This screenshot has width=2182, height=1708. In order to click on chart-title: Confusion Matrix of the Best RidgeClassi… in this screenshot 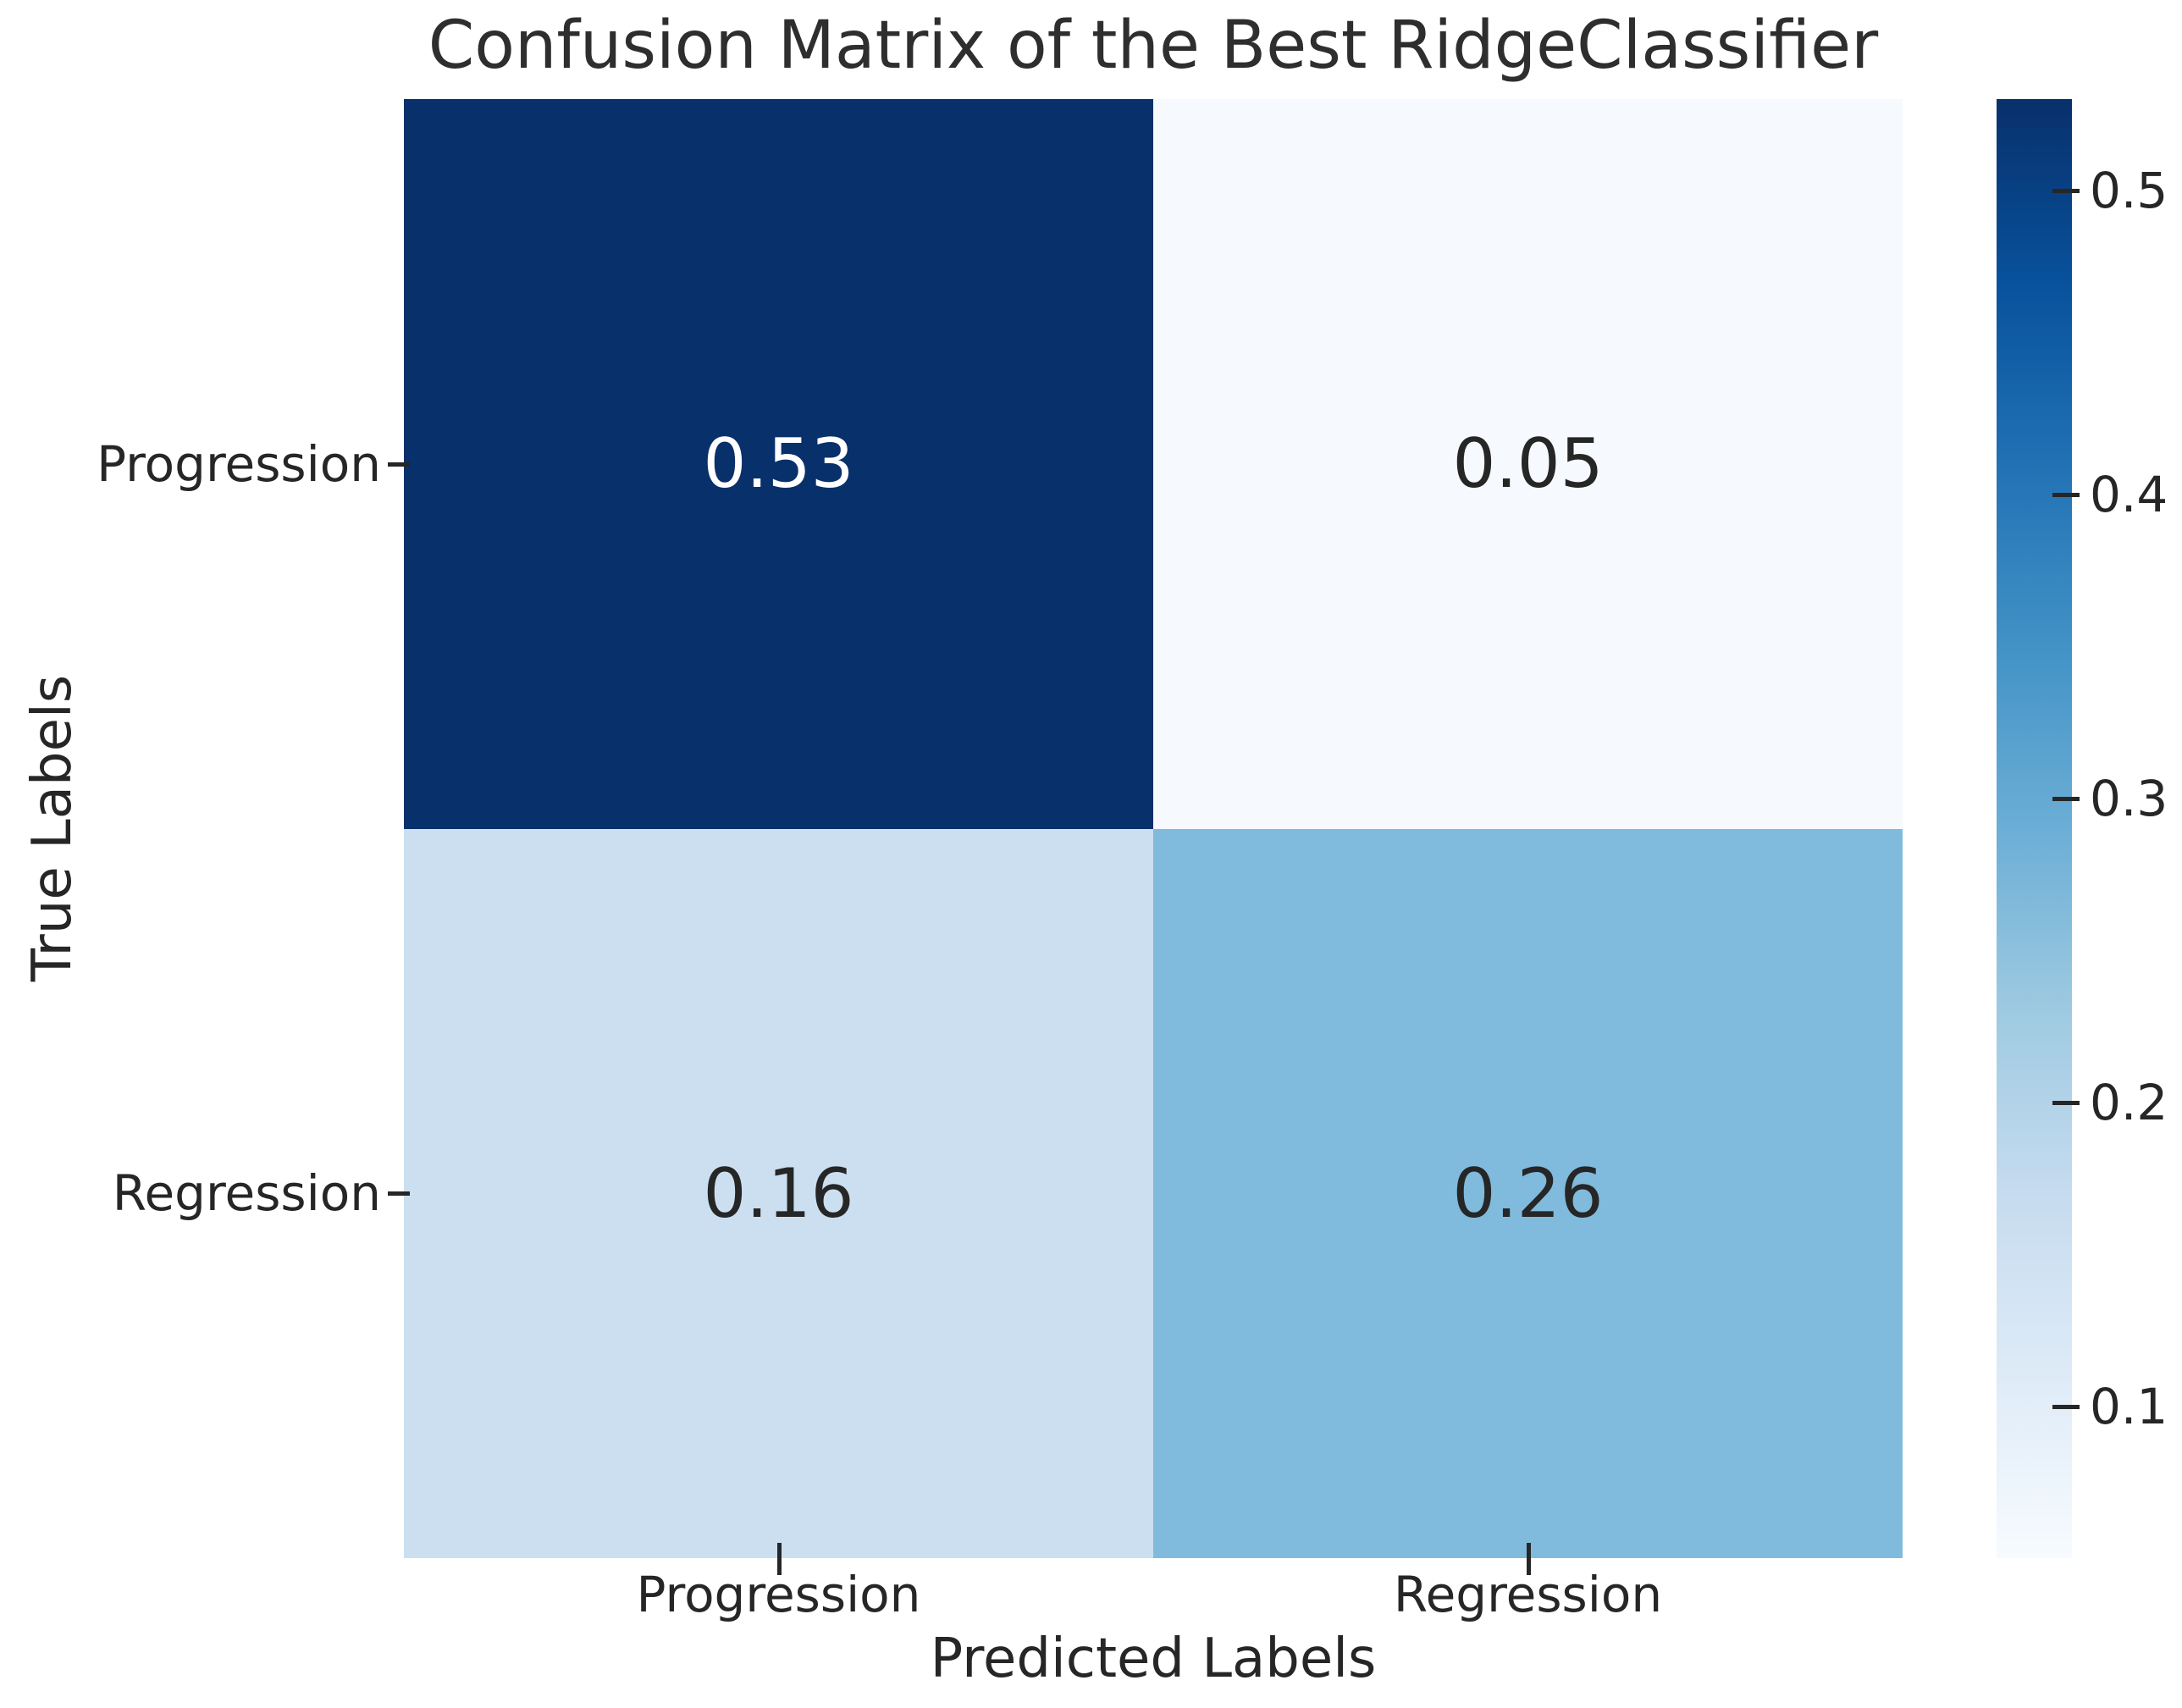, I will do `click(1153, 46)`.